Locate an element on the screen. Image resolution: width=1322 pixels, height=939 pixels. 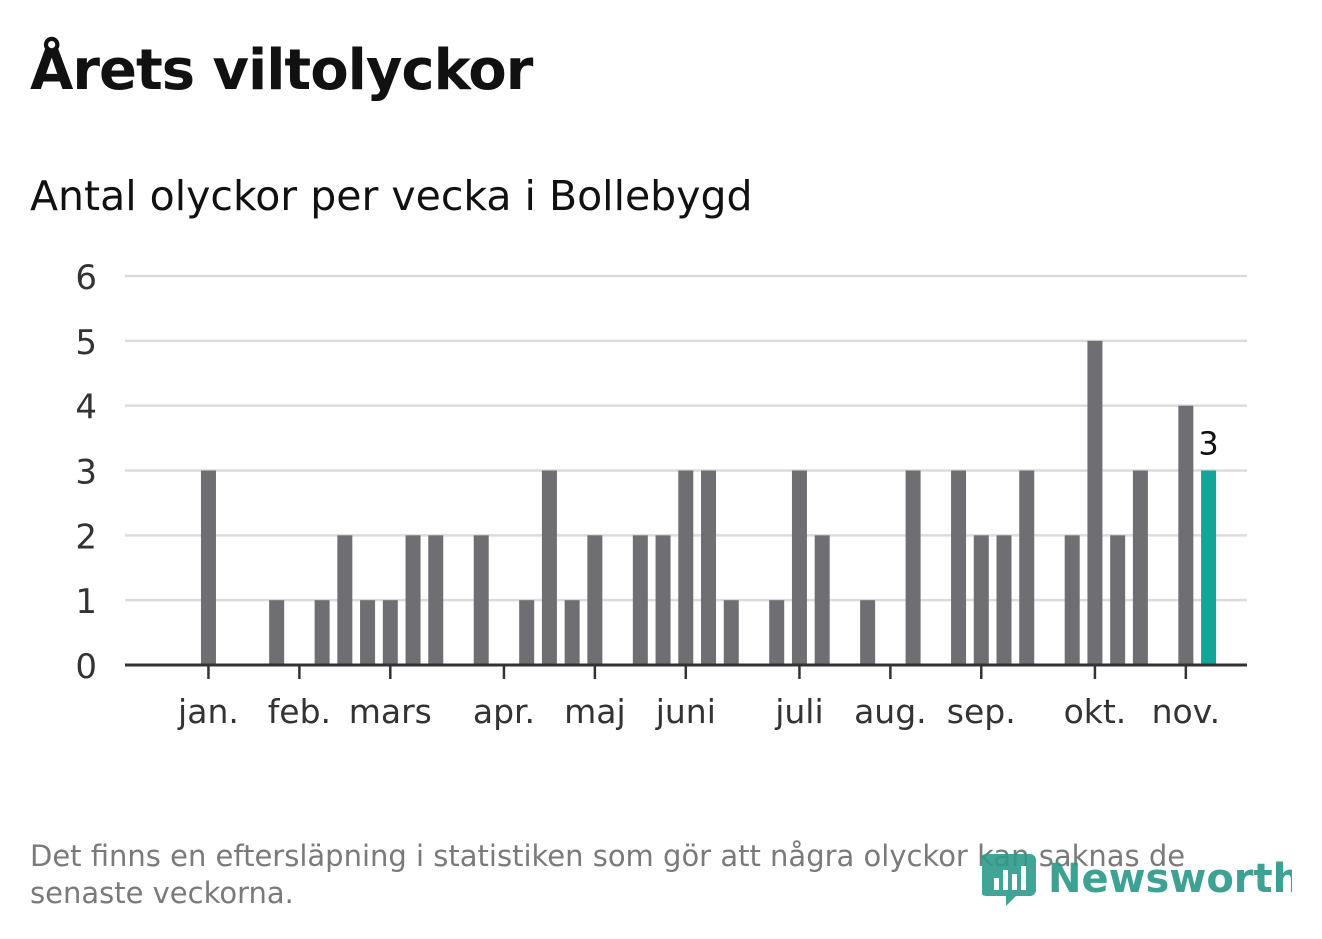
newsworthy-icon is located at coordinates (1009, 880).